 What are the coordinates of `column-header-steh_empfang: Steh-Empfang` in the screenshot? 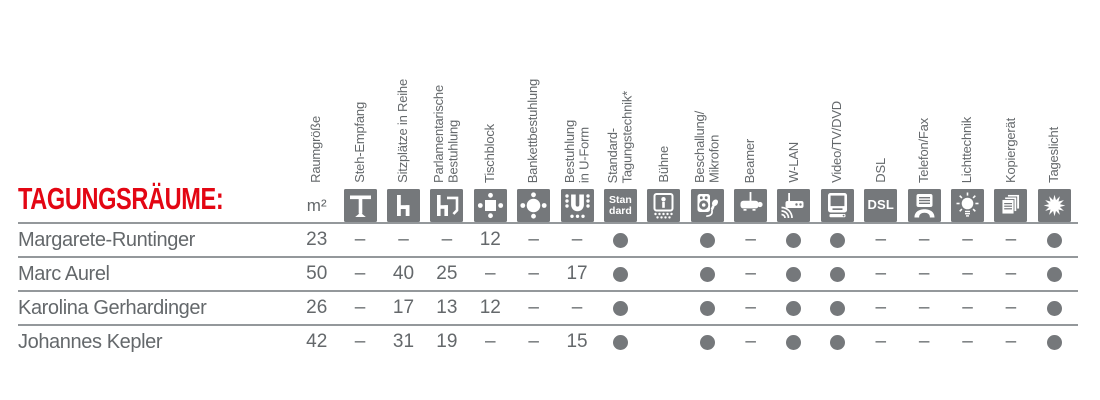 It's located at (359, 162).